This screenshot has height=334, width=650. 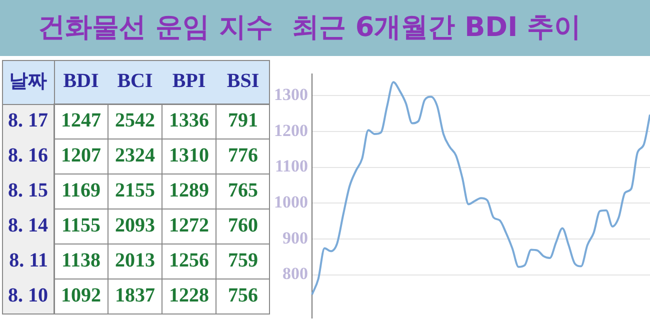 I want to click on y-tick-label: 8. 10, so click(x=28, y=295).